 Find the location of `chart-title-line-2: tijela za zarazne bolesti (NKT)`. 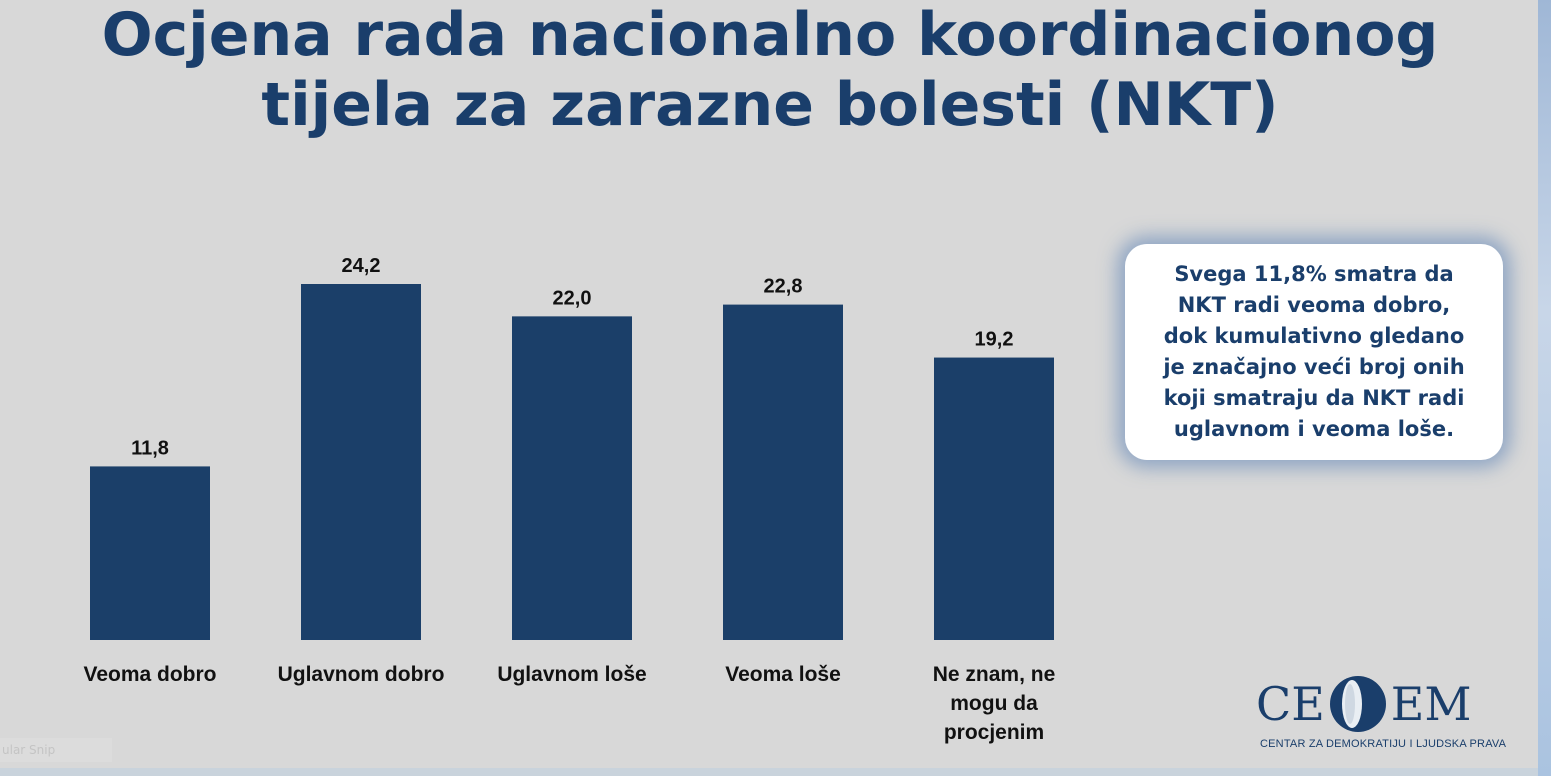

chart-title-line-2: tijela za zarazne bolesti (NKT) is located at coordinates (770, 105).